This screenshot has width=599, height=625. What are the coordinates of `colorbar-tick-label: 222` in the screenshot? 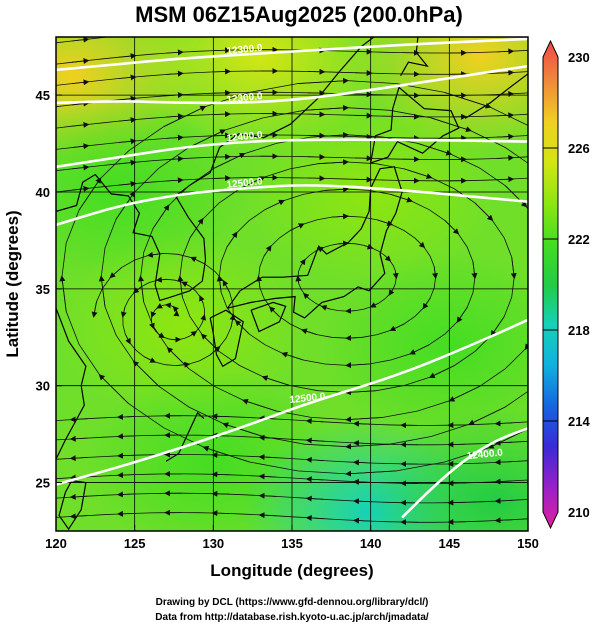 It's located at (579, 239).